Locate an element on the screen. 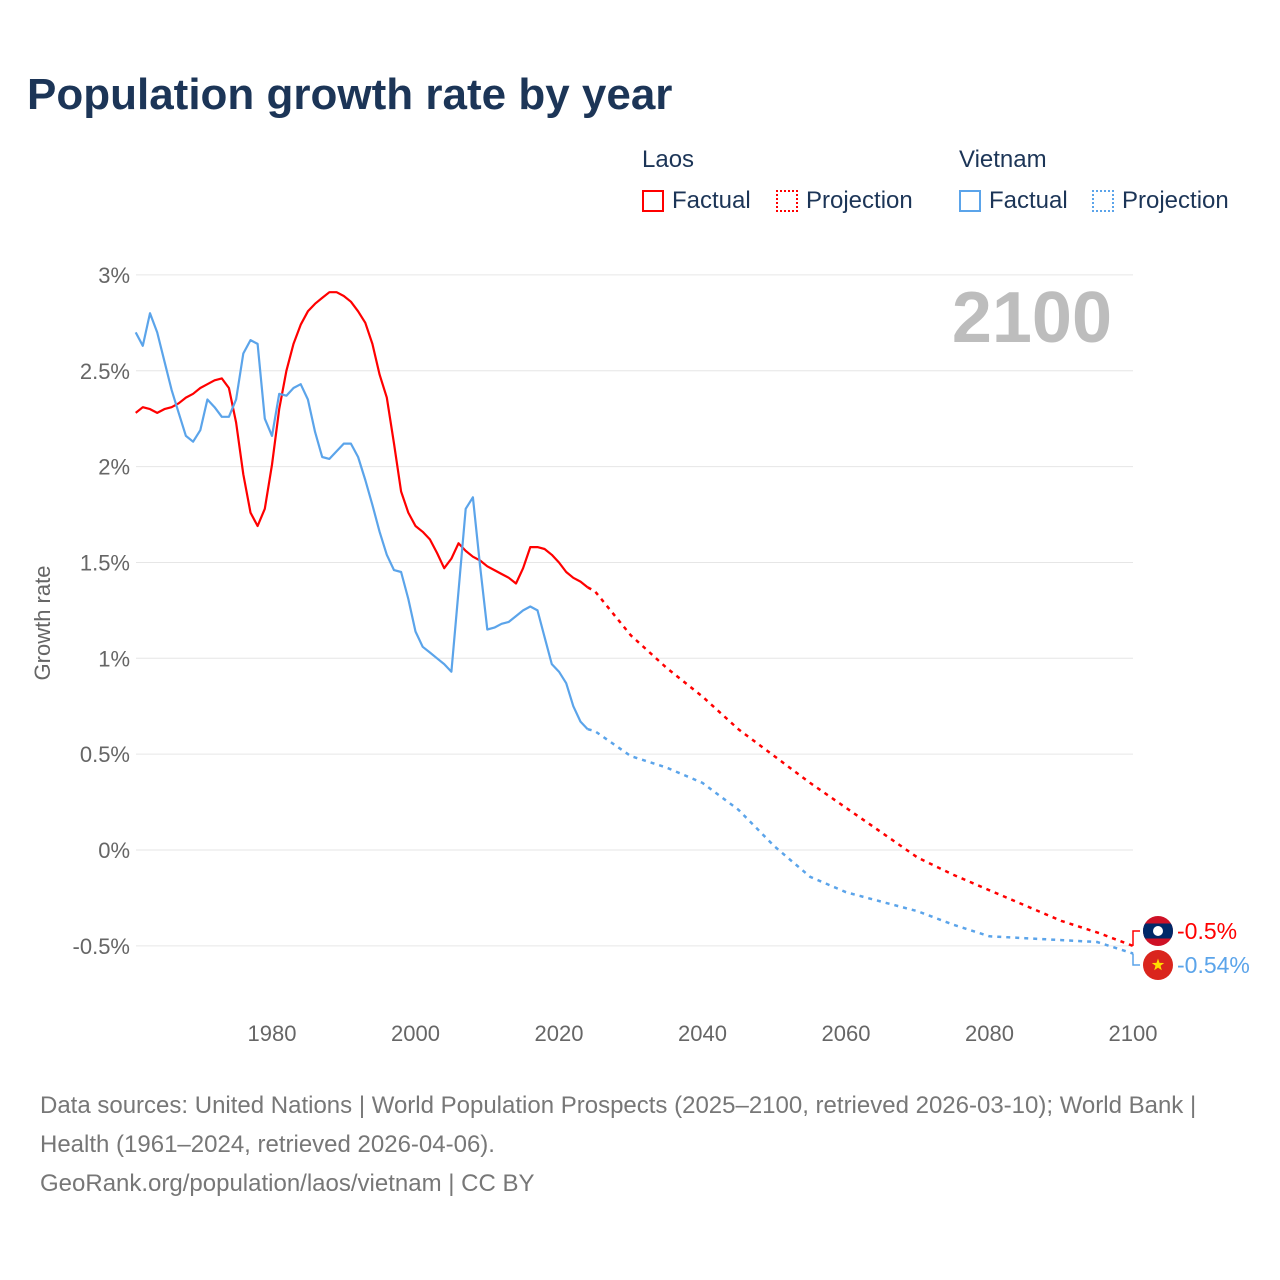 The height and width of the screenshot is (1280, 1280). chart-title: Population growth rate by year is located at coordinates (350, 94).